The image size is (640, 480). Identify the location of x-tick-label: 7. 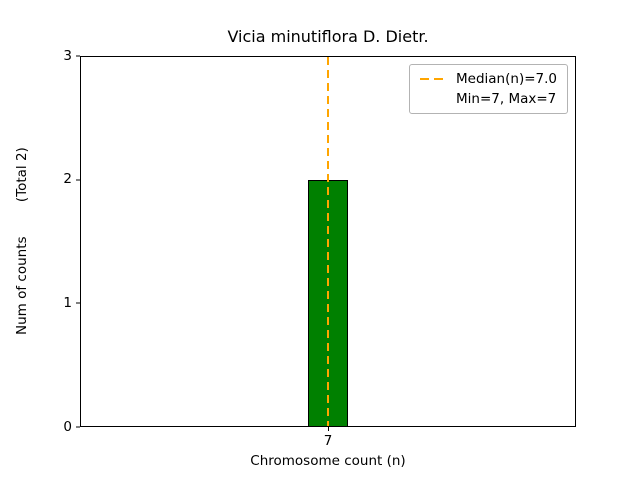
(328, 441).